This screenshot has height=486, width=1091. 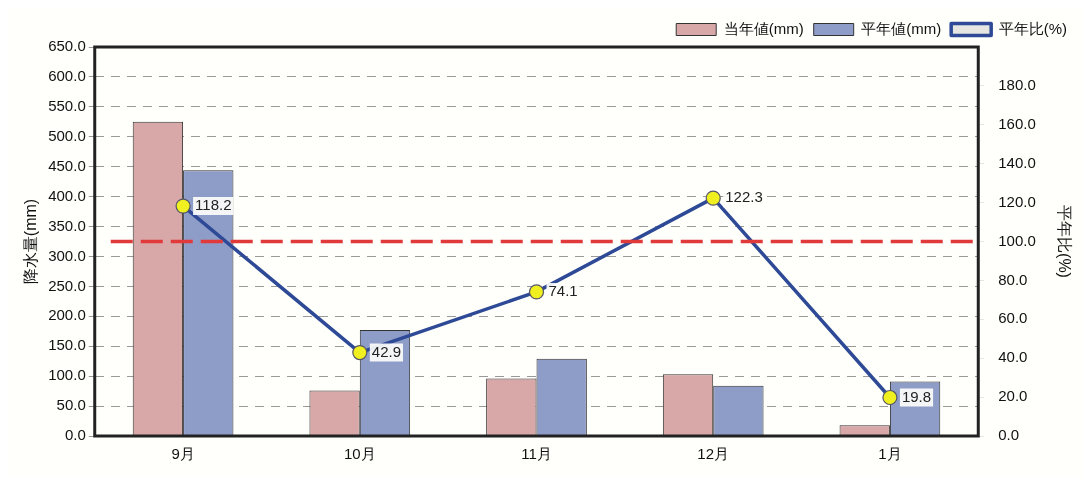 What do you see at coordinates (359, 454) in the screenshot?
I see `x-tick-label: 10月` at bounding box center [359, 454].